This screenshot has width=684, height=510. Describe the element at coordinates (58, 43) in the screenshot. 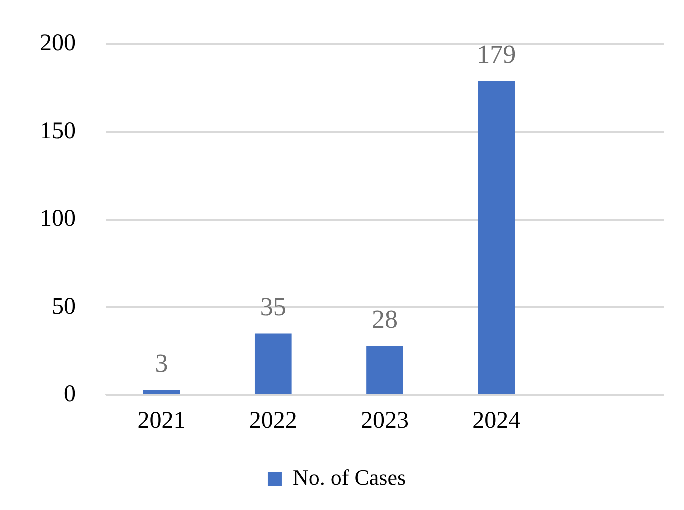

I see `y-tick-label: 200` at that location.